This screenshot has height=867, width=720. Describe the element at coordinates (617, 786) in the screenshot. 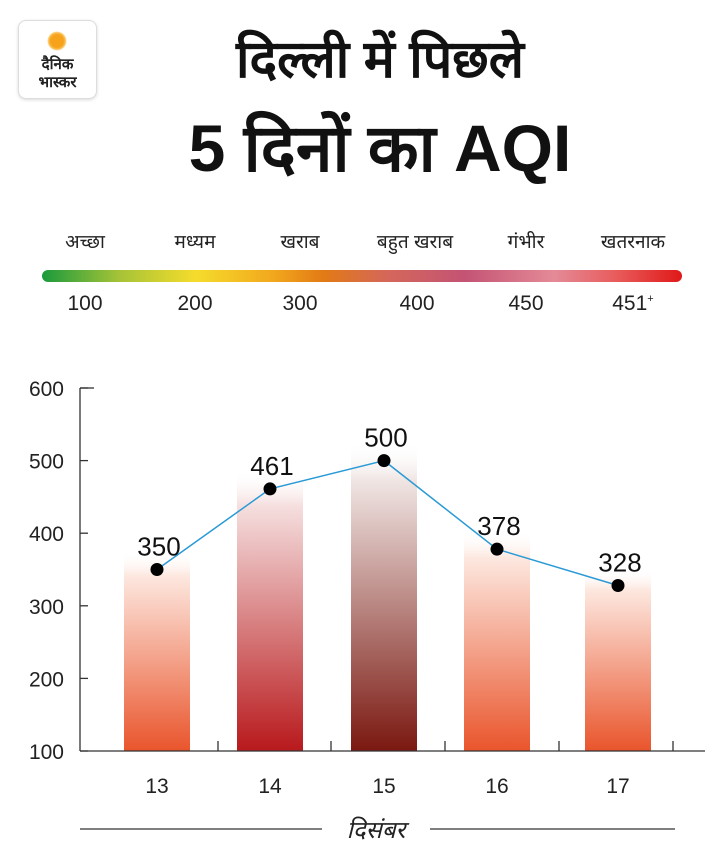

I see `x-tick-label: 17` at that location.